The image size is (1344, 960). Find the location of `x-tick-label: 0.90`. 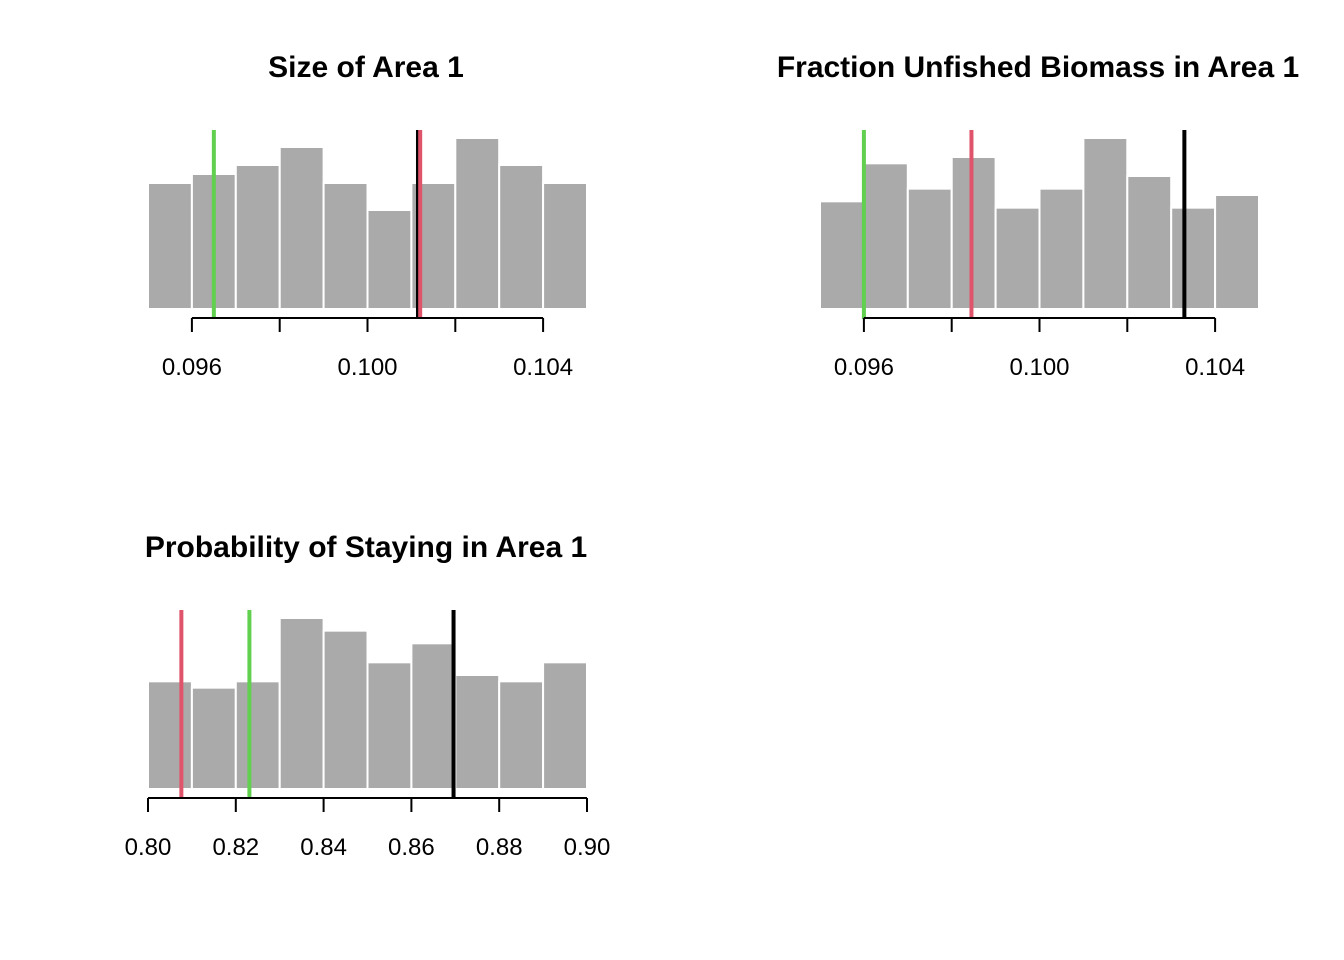

x-tick-label: 0.90 is located at coordinates (587, 847).